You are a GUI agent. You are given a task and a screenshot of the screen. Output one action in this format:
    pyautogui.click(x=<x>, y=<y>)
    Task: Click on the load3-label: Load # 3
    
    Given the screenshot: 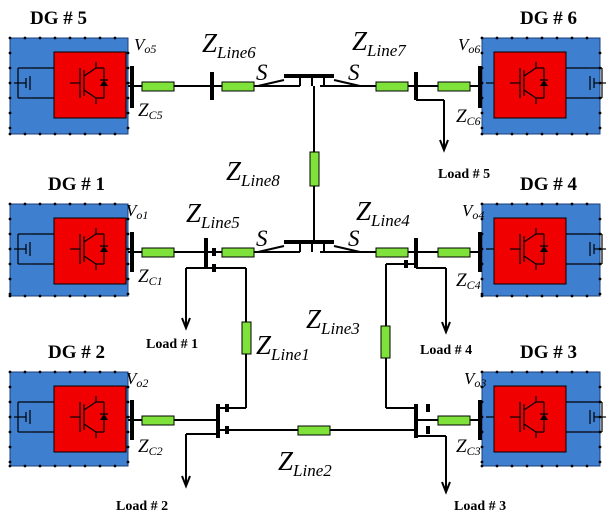 What is the action you would take?
    pyautogui.click(x=480, y=506)
    